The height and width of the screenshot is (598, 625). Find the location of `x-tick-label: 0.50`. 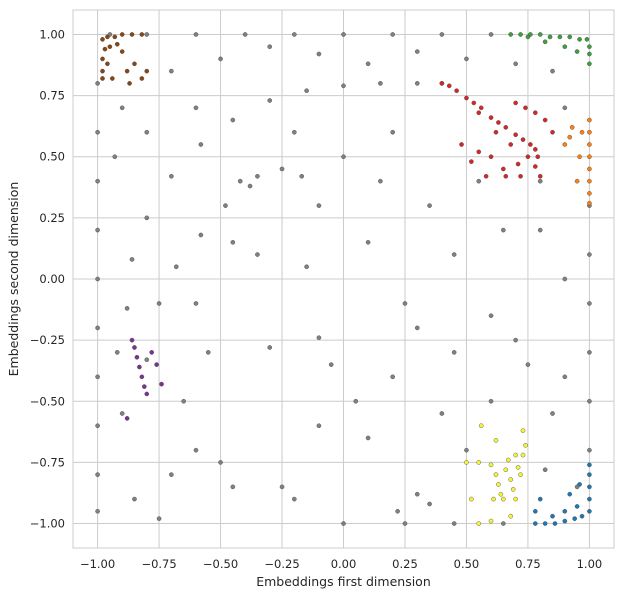

x-tick-label: 0.50 is located at coordinates (467, 564).